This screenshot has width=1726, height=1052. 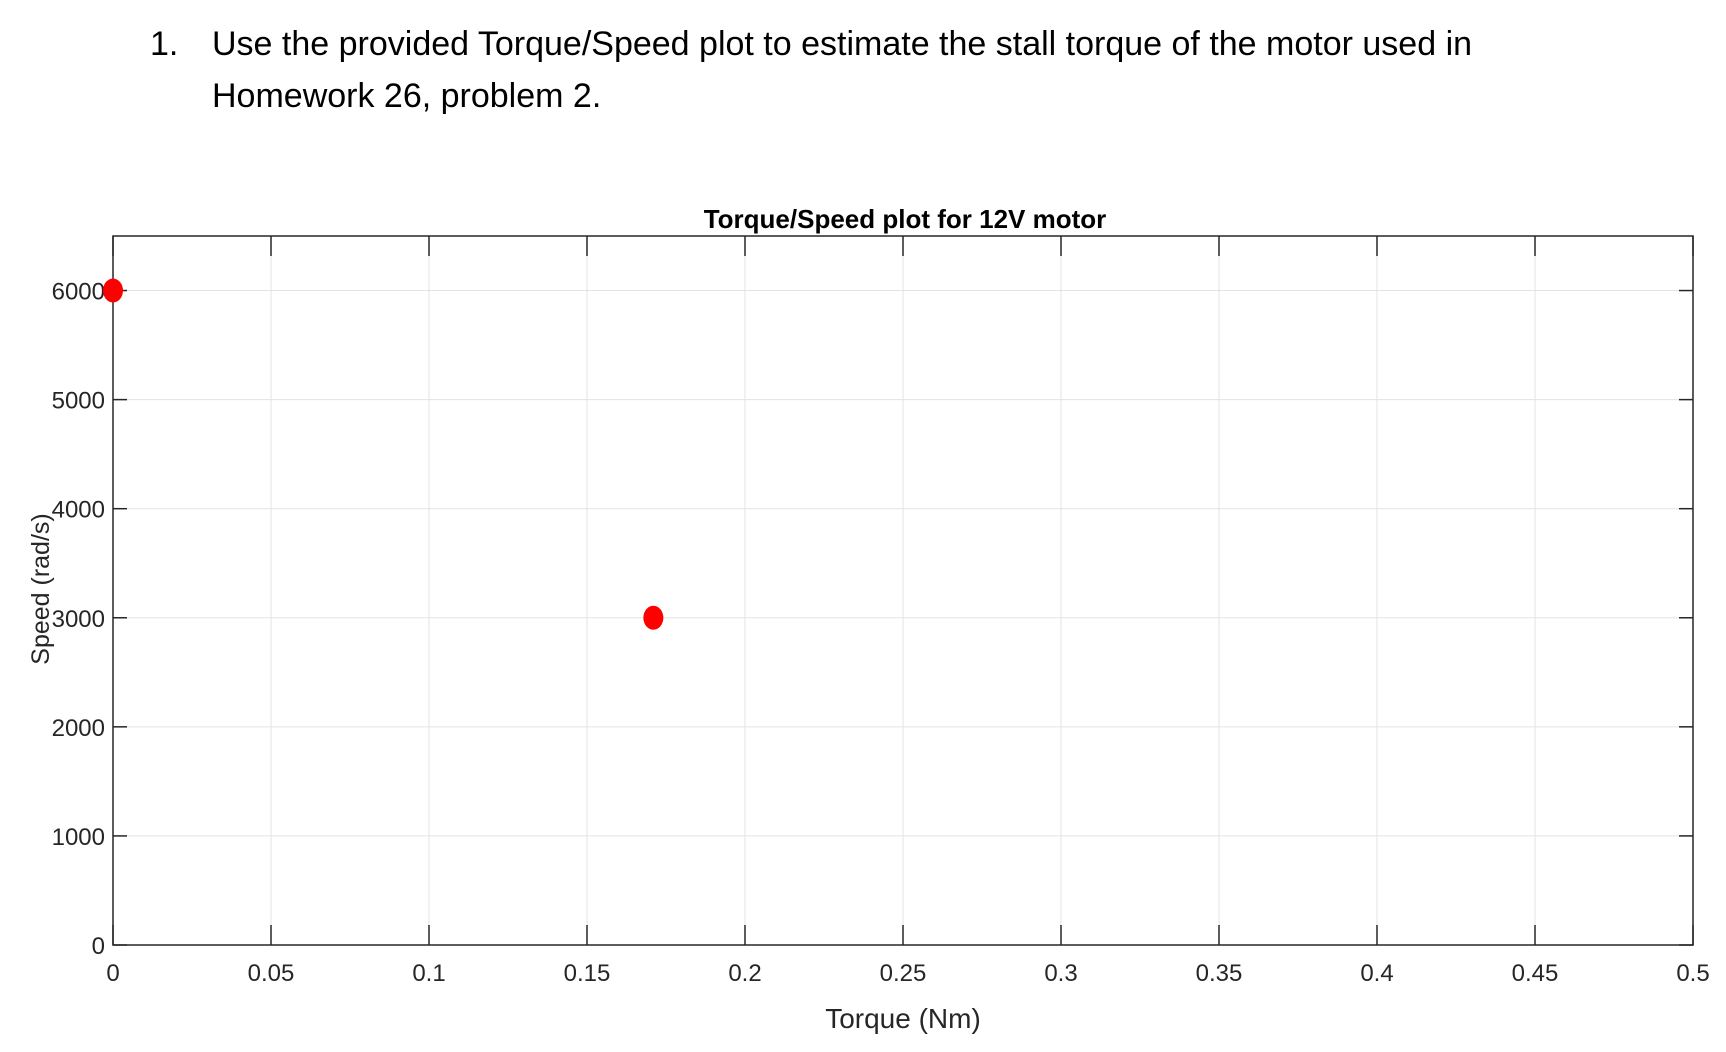 What do you see at coordinates (271, 973) in the screenshot?
I see `x-tick-label: 0.05` at bounding box center [271, 973].